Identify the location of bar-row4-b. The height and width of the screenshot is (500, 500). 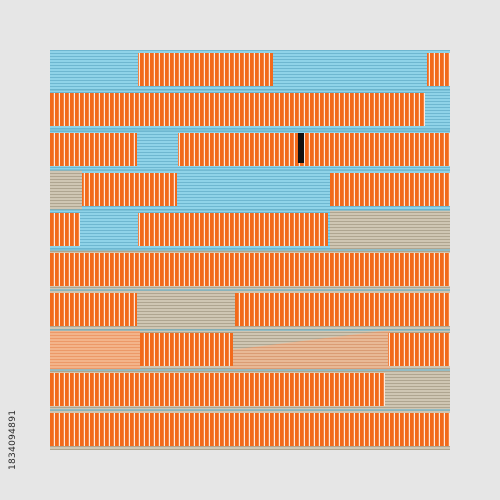
(390, 189).